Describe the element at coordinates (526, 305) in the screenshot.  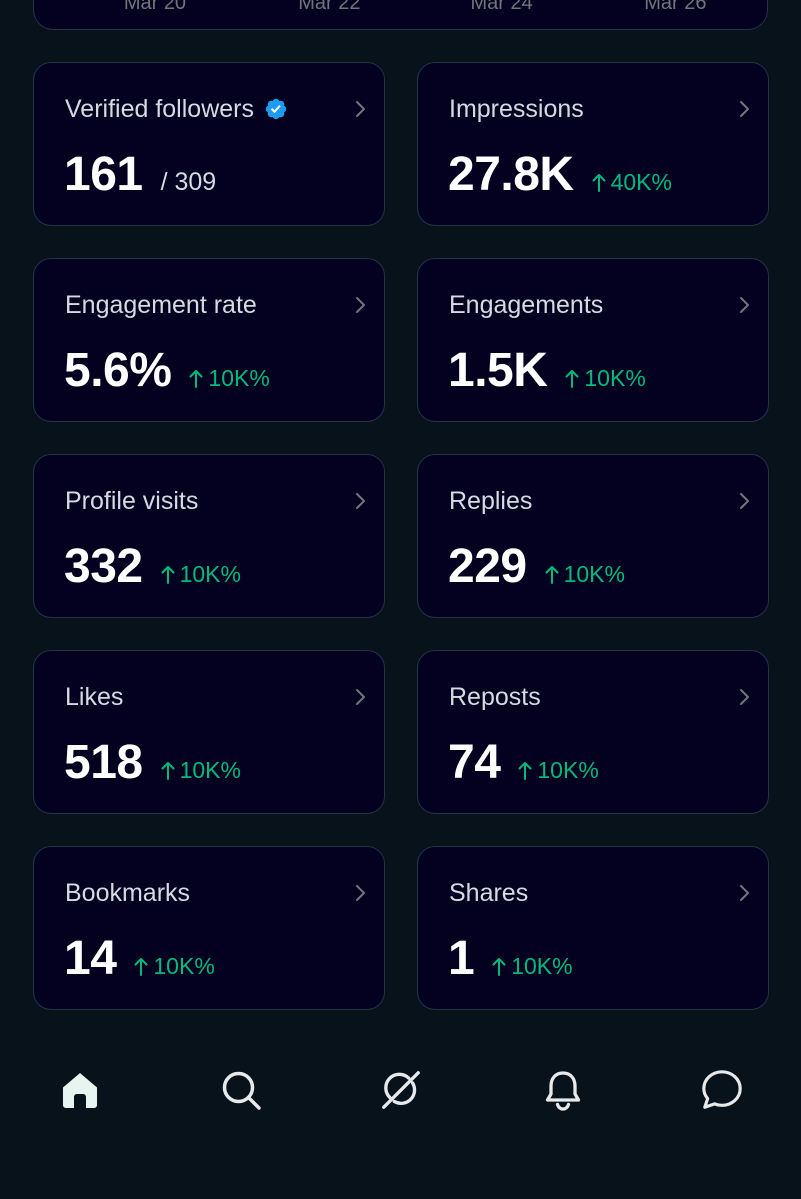
I see `metric-title: Engagements` at that location.